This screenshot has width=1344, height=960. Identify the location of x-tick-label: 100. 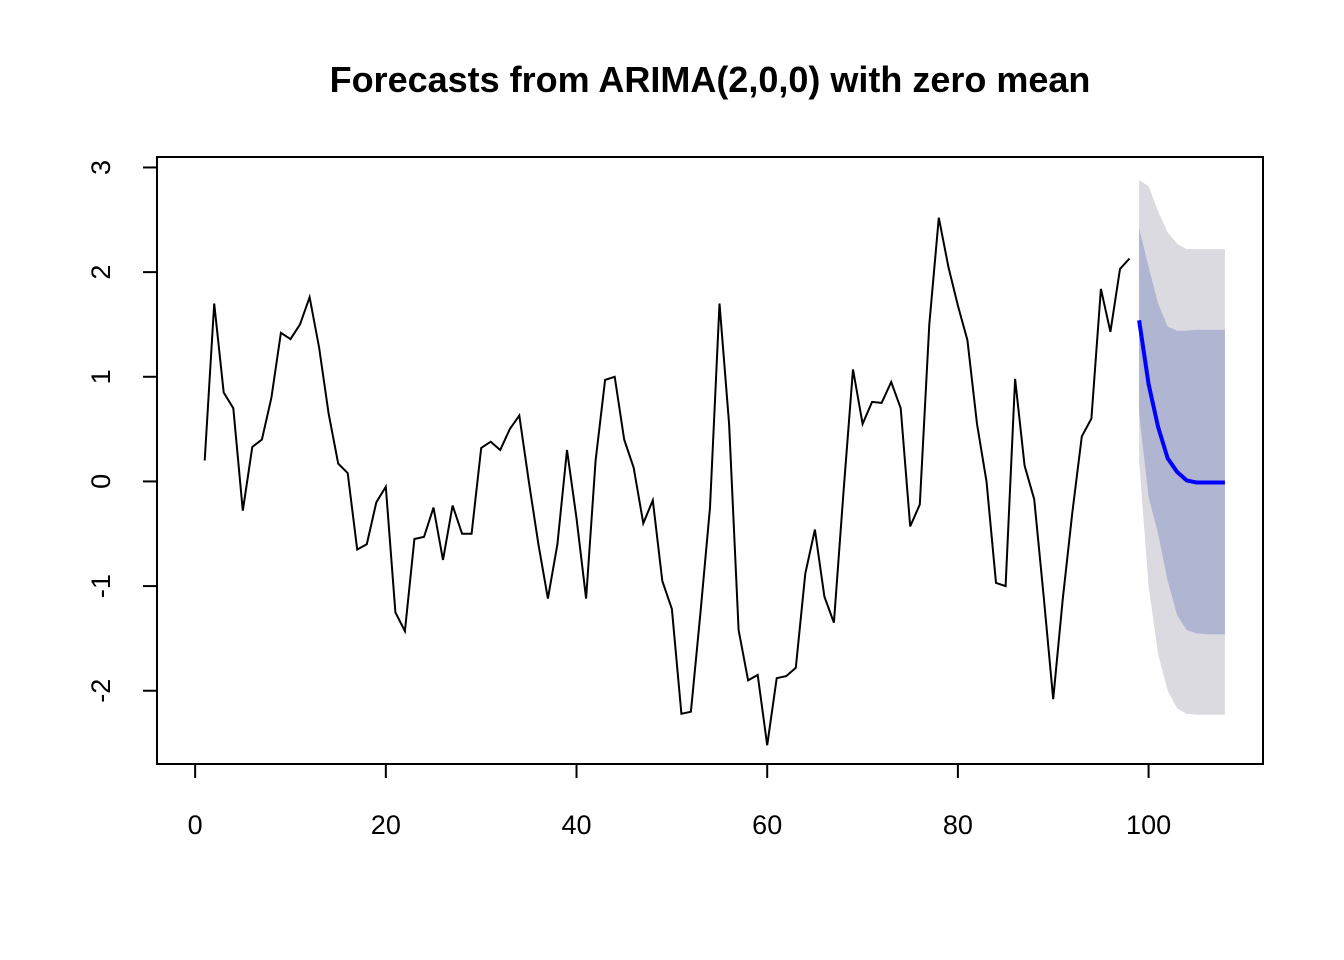
(1148, 825).